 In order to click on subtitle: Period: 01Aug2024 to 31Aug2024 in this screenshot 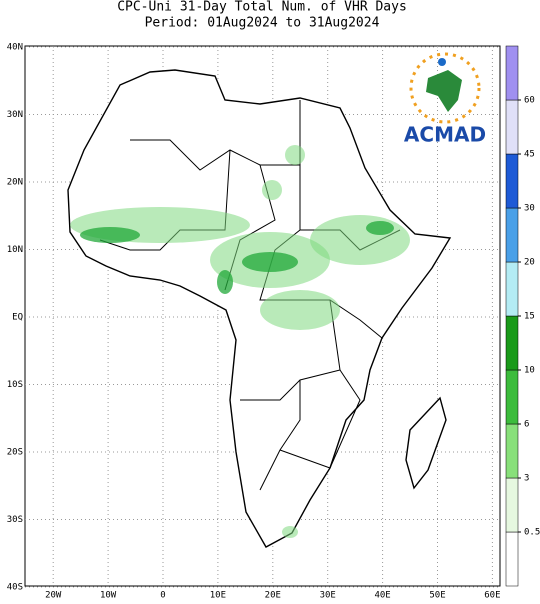, I will do `click(262, 23)`.